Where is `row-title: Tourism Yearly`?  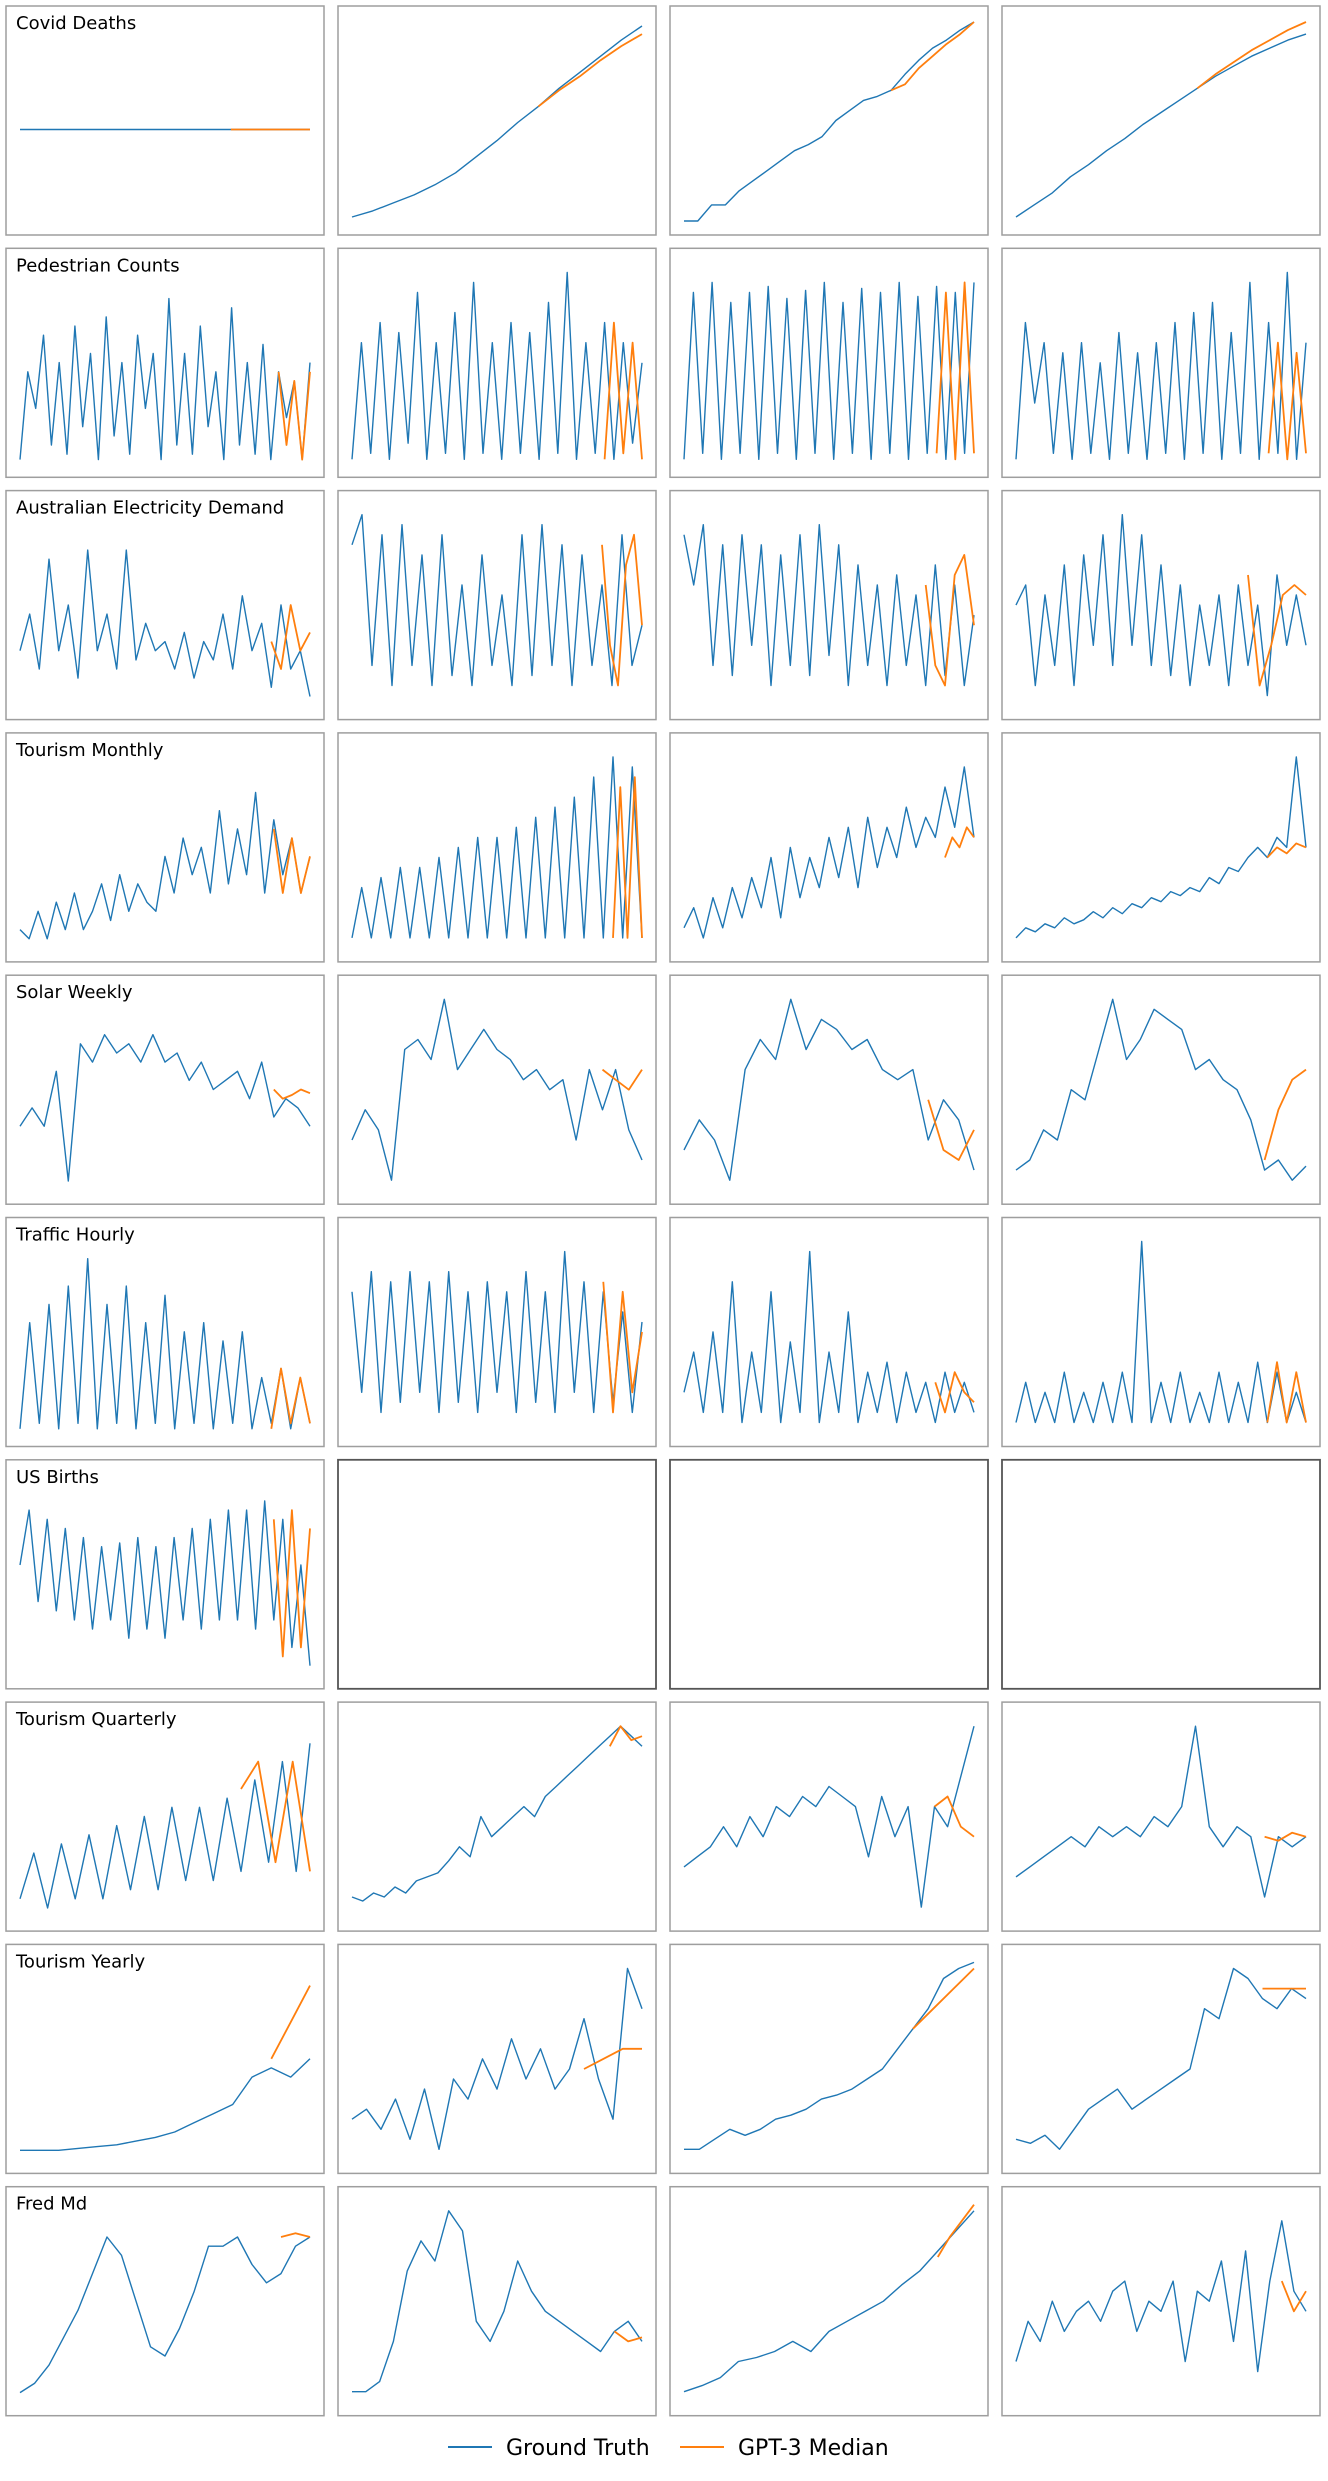
row-title: Tourism Yearly is located at coordinates (80, 1961).